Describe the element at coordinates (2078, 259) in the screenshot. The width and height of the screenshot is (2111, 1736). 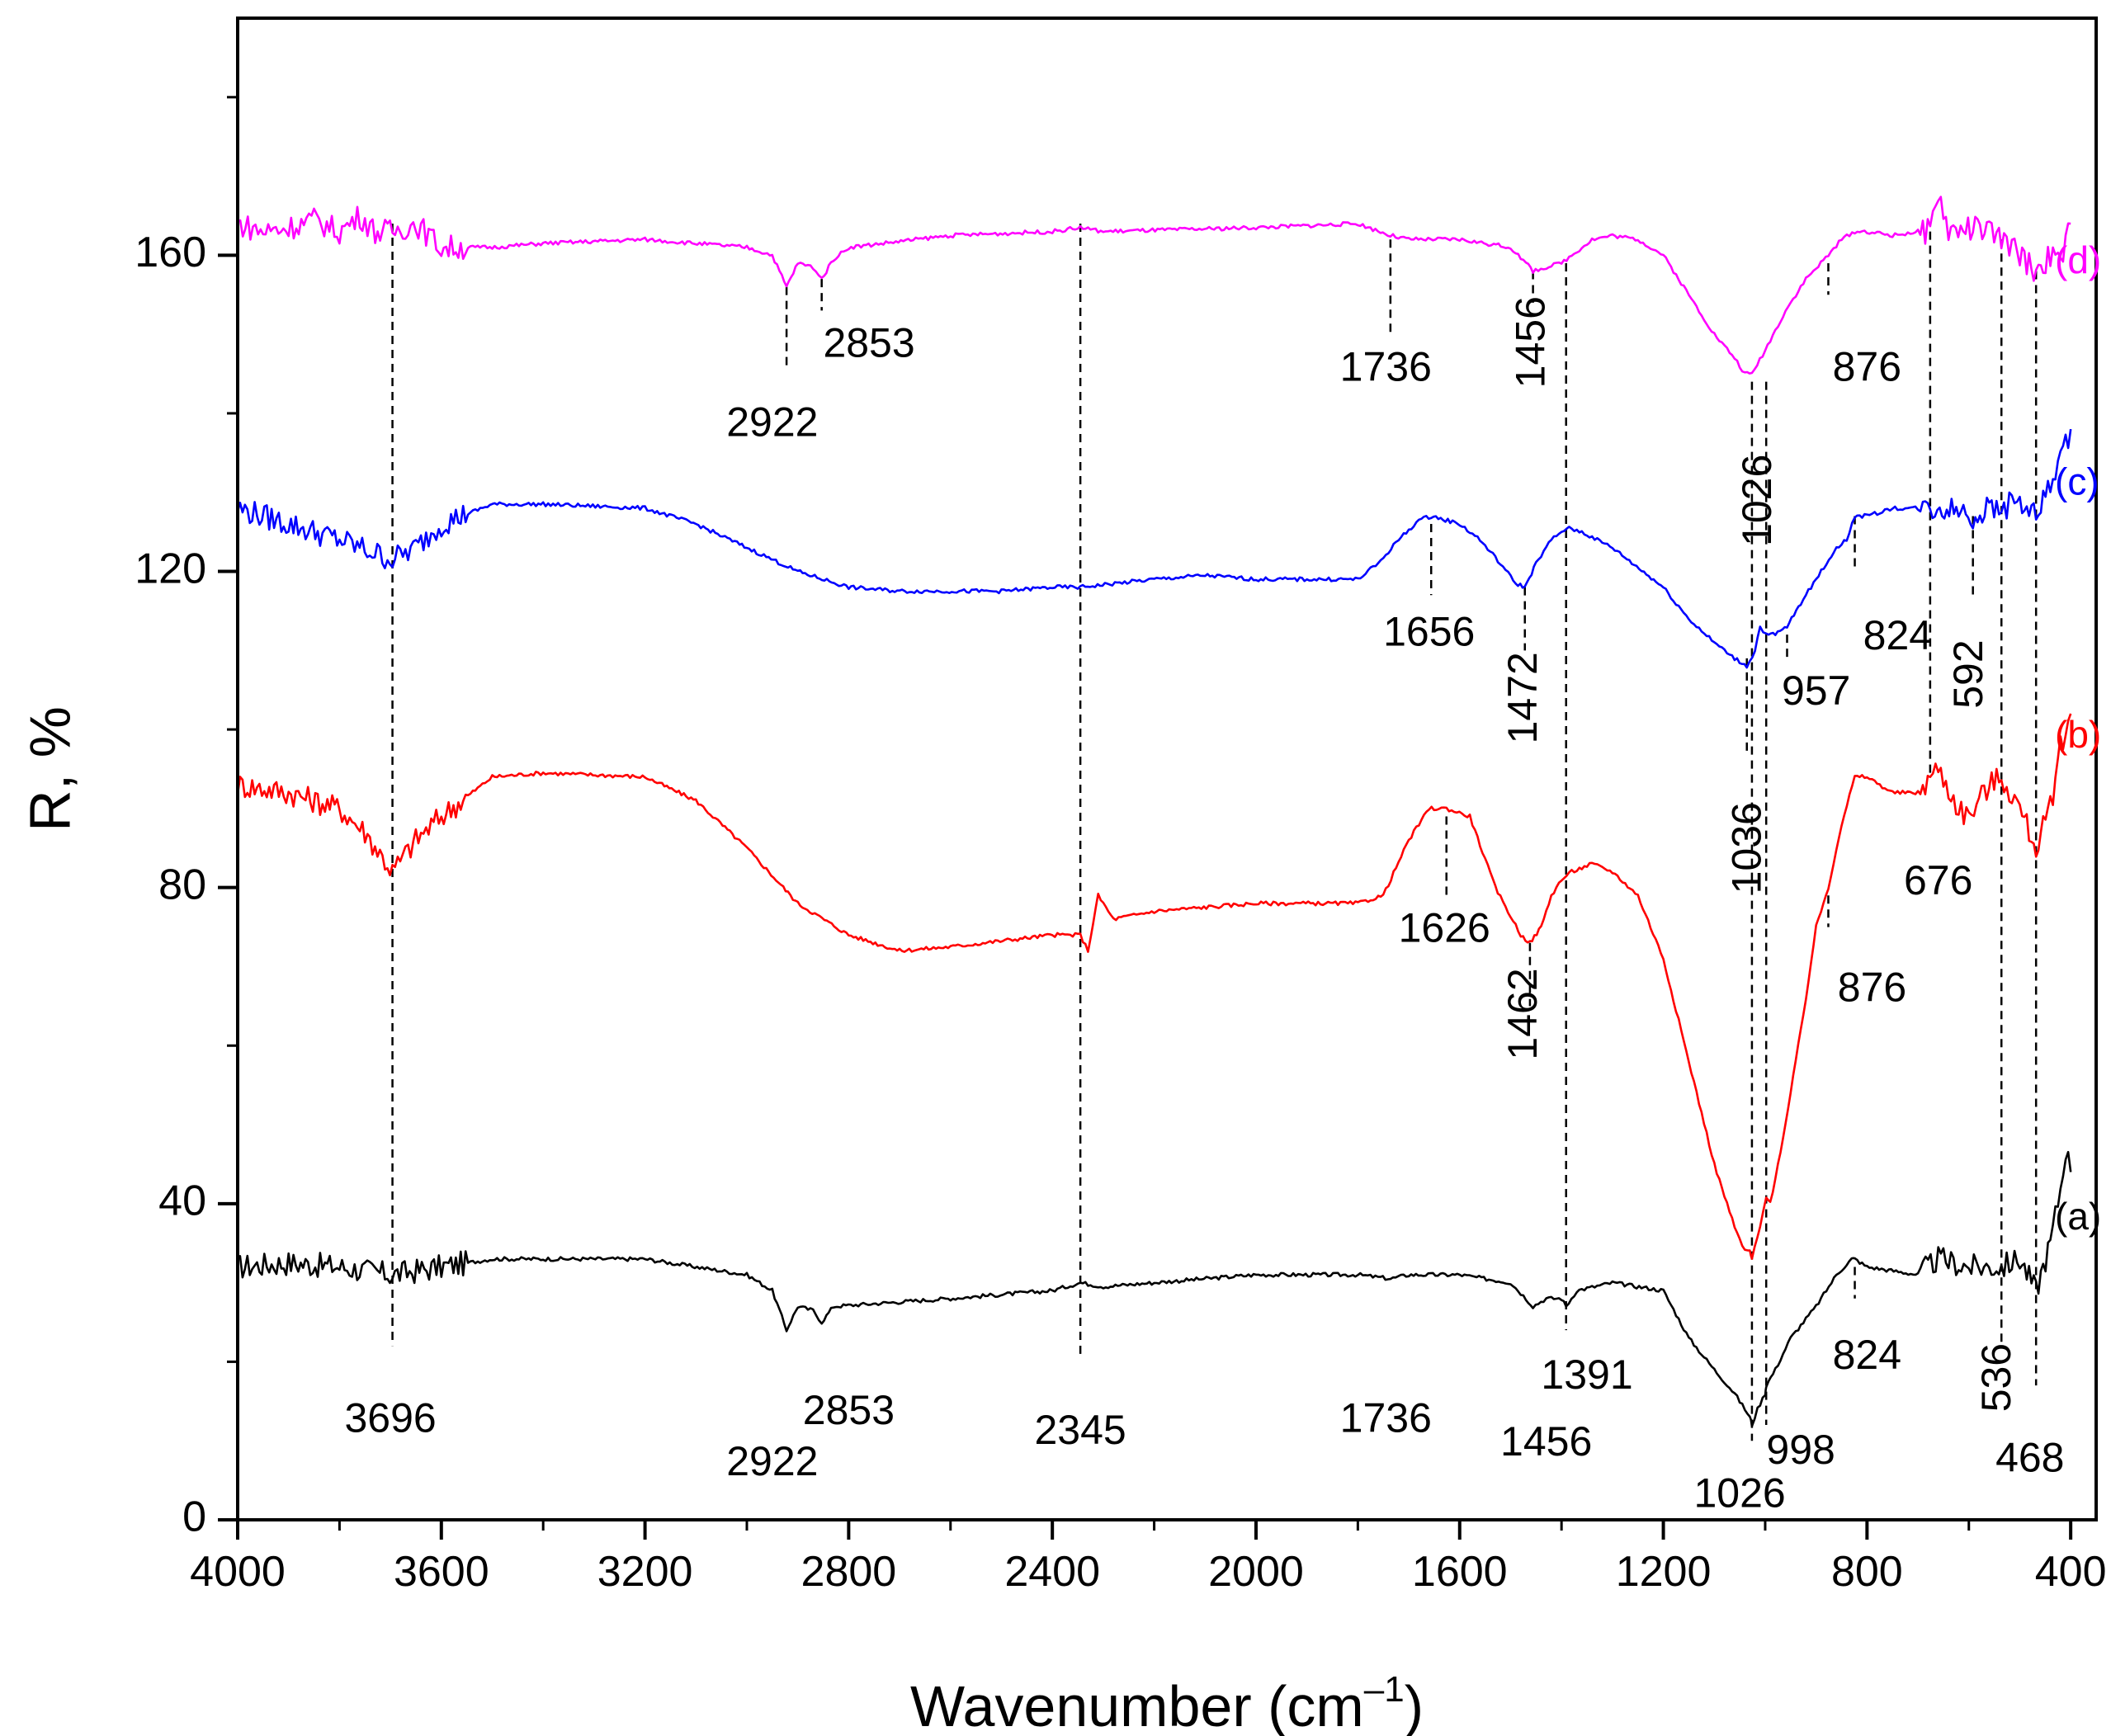
I see `series-label-d: (d)` at that location.